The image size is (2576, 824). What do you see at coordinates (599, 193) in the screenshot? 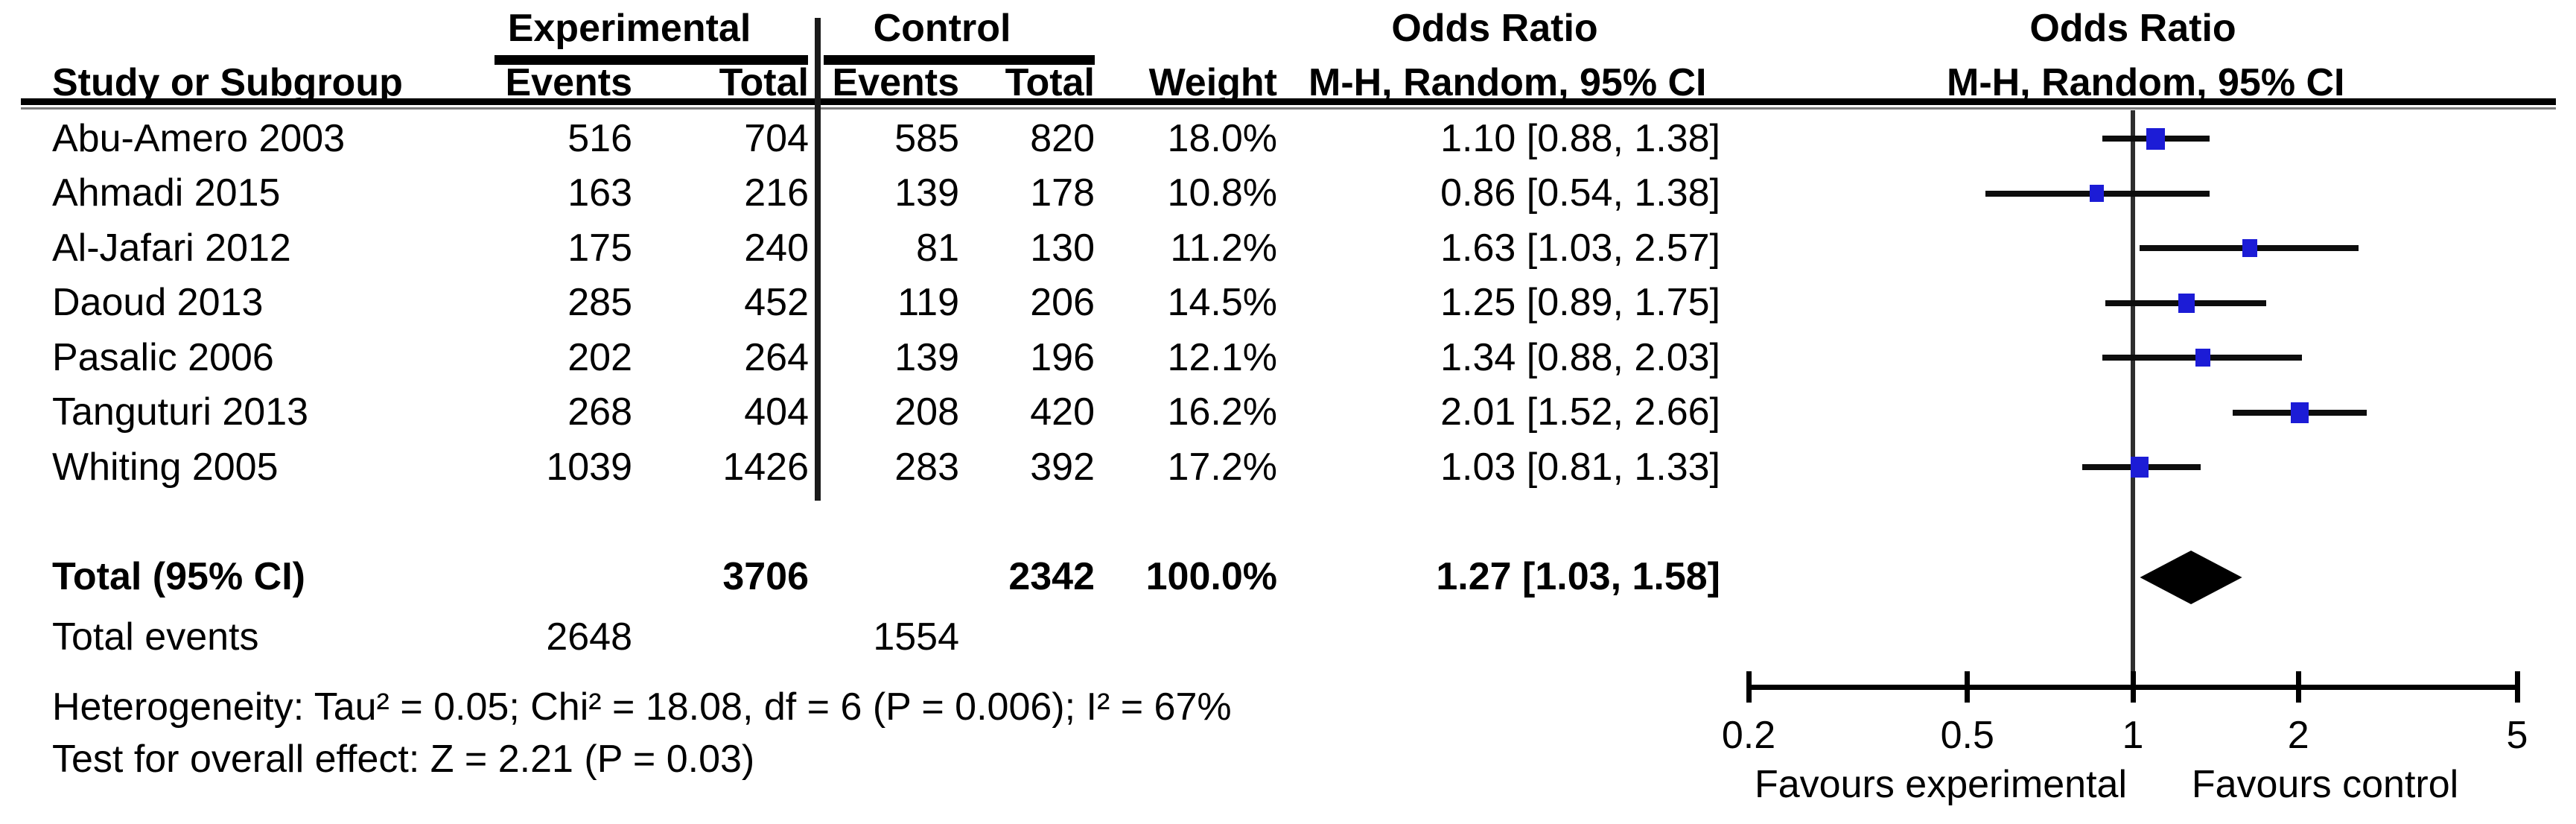
I see `exp-events-value: 163` at bounding box center [599, 193].